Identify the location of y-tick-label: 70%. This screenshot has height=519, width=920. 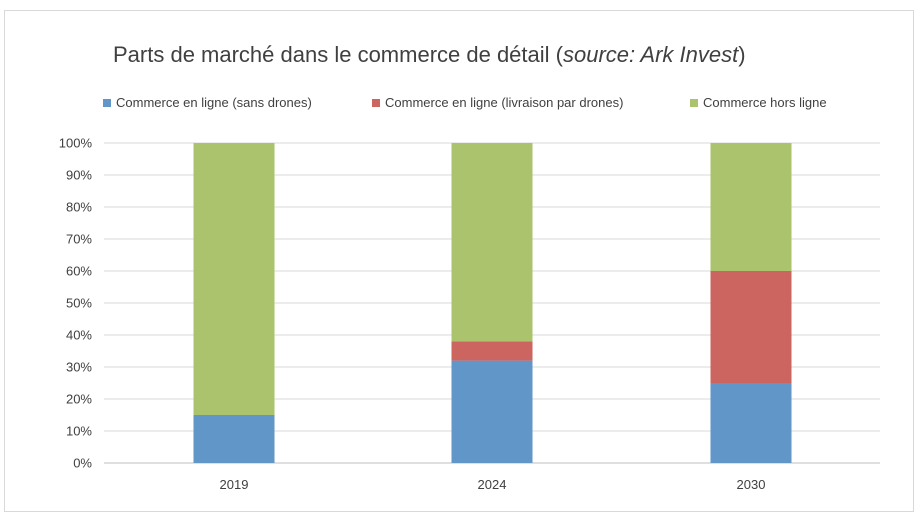
(79, 239).